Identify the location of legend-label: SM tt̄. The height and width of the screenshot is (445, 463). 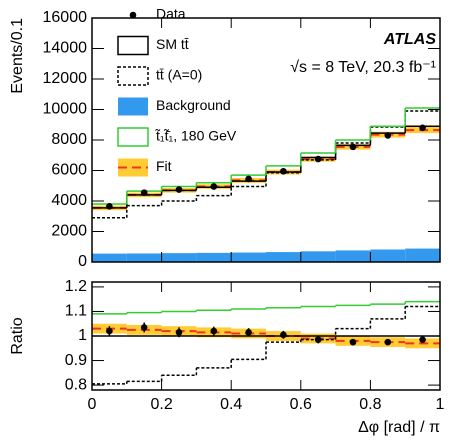
(172, 44).